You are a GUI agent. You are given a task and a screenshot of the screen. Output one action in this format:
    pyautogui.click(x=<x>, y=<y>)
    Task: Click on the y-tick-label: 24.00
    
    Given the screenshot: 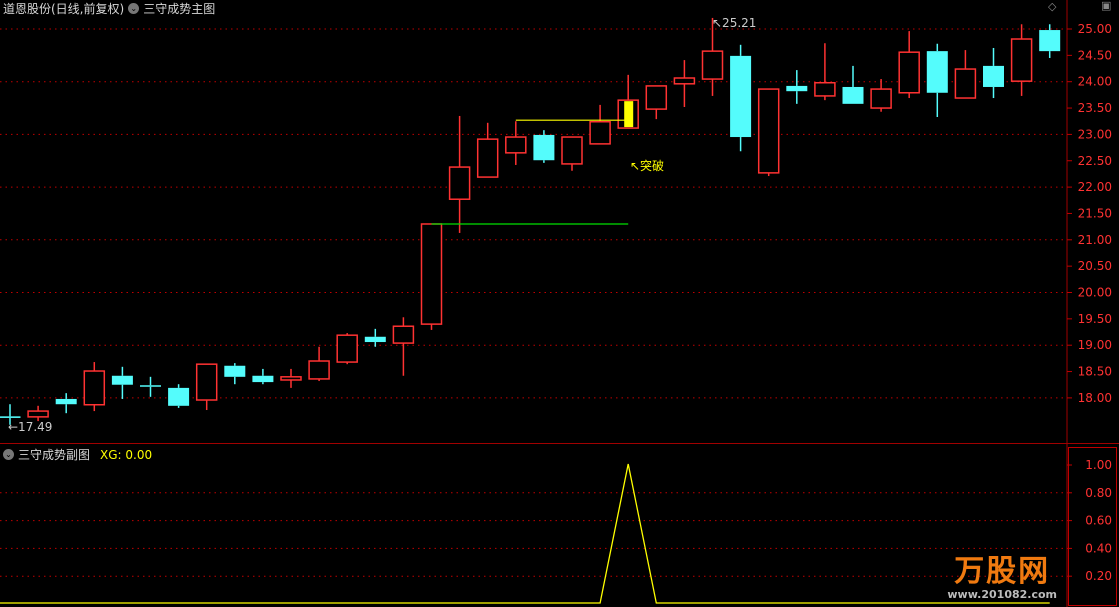 What is the action you would take?
    pyautogui.click(x=1095, y=82)
    